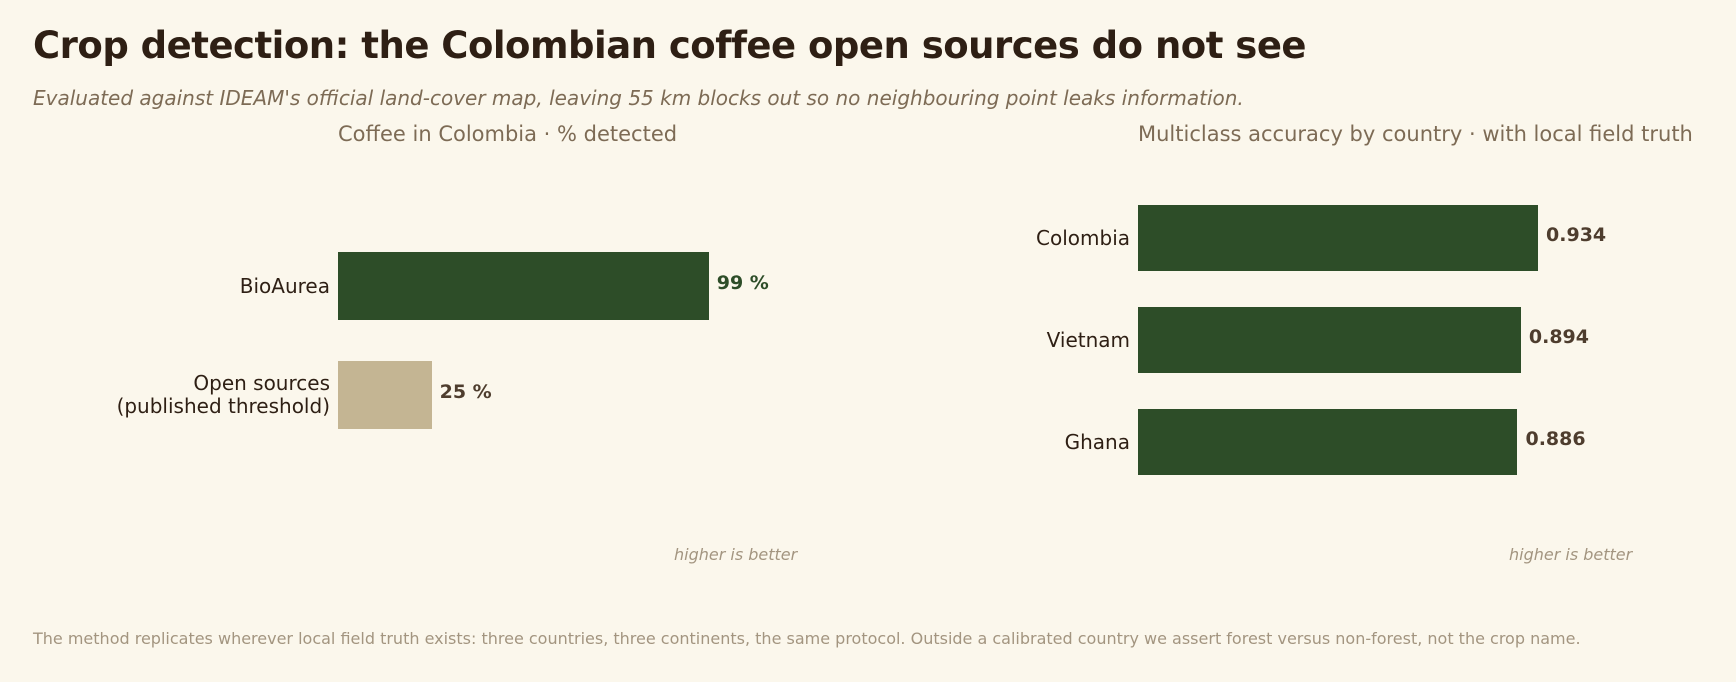 This screenshot has height=682, width=1736. What do you see at coordinates (742, 283) in the screenshot?
I see `coffee-value-label-bioaurea: 99 %` at bounding box center [742, 283].